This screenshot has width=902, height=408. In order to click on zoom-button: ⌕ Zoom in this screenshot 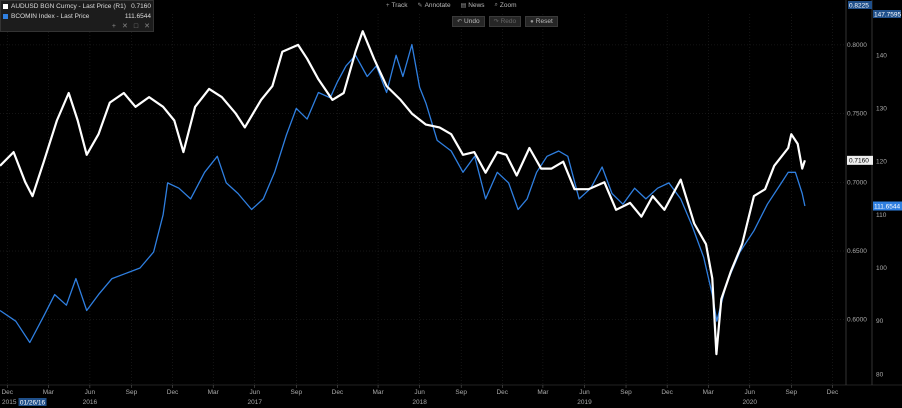, I will do `click(506, 5)`.